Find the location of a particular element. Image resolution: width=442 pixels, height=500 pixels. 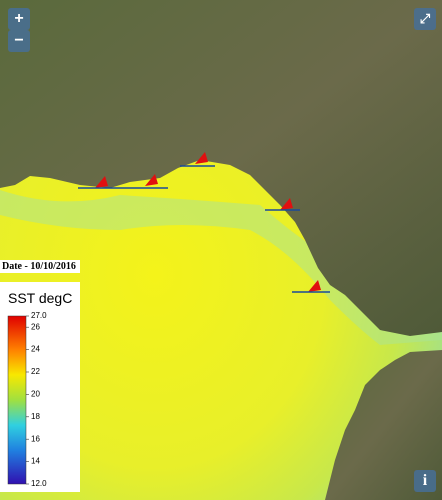

colorbar-tick-label: 16 is located at coordinates (35, 438).